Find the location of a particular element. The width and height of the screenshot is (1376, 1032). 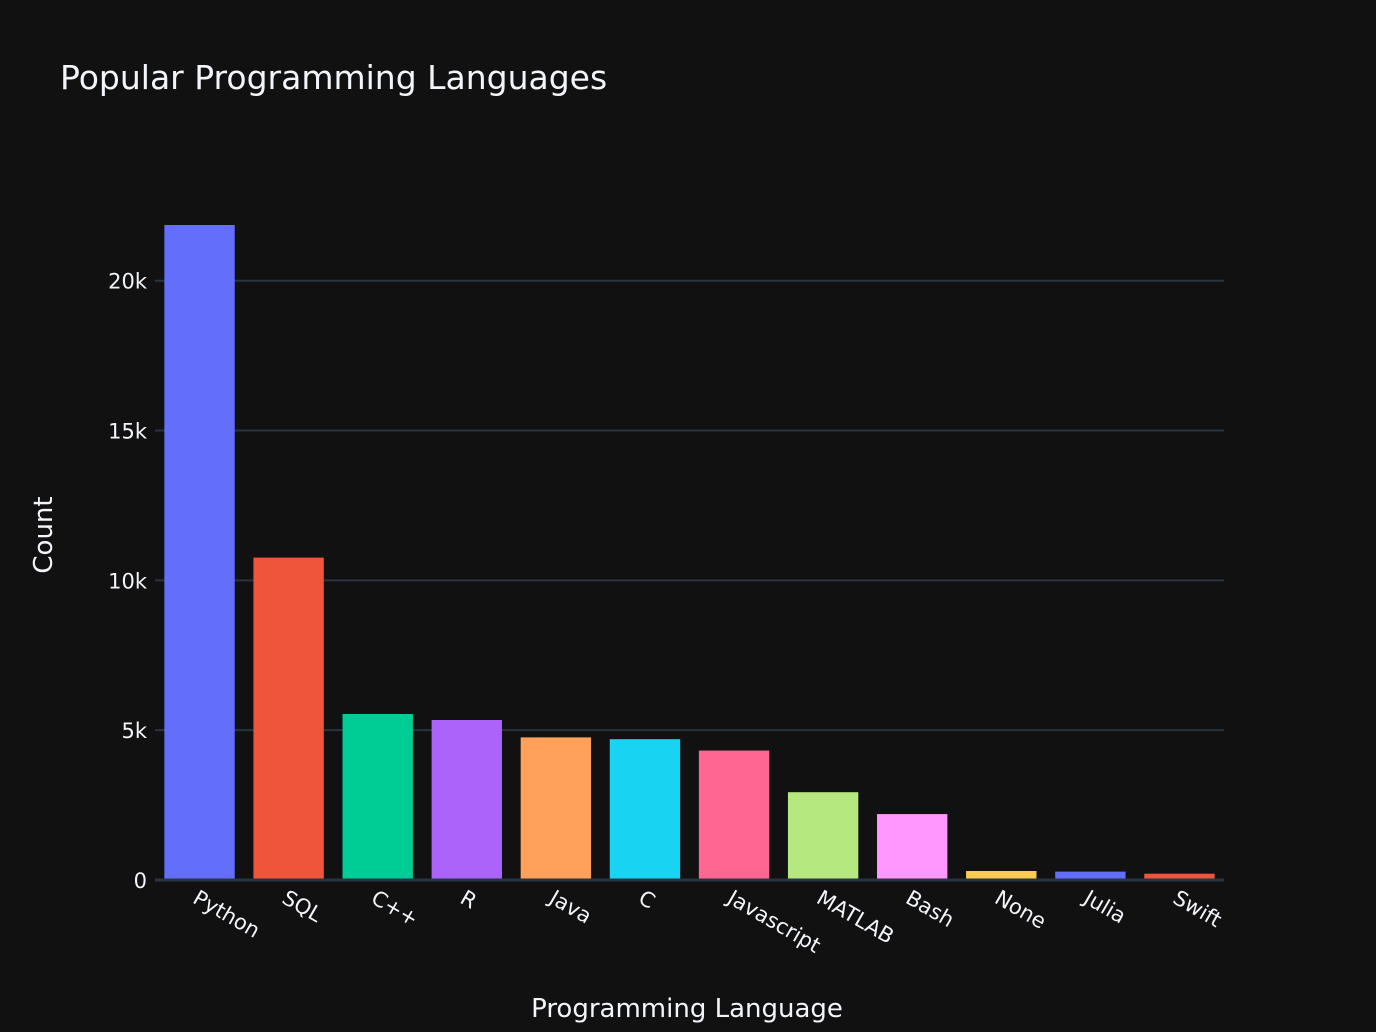

x-tick-label: Python is located at coordinates (226, 914).